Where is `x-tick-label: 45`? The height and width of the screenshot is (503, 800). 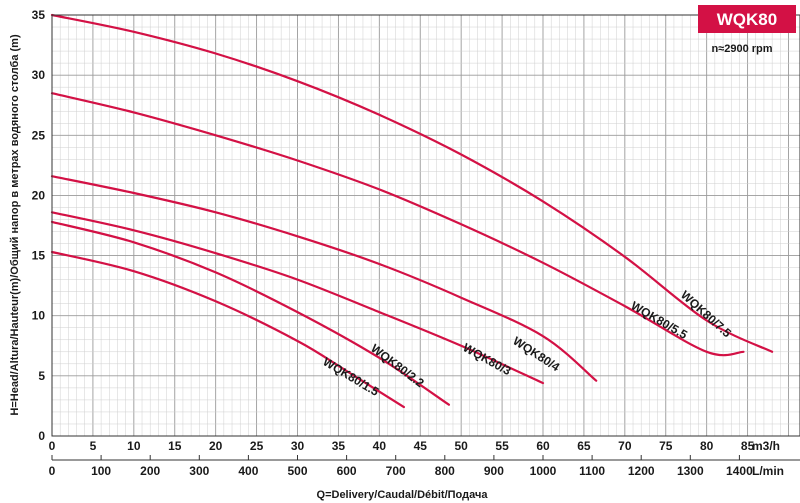
x-tick-label: 45 is located at coordinates (421, 446).